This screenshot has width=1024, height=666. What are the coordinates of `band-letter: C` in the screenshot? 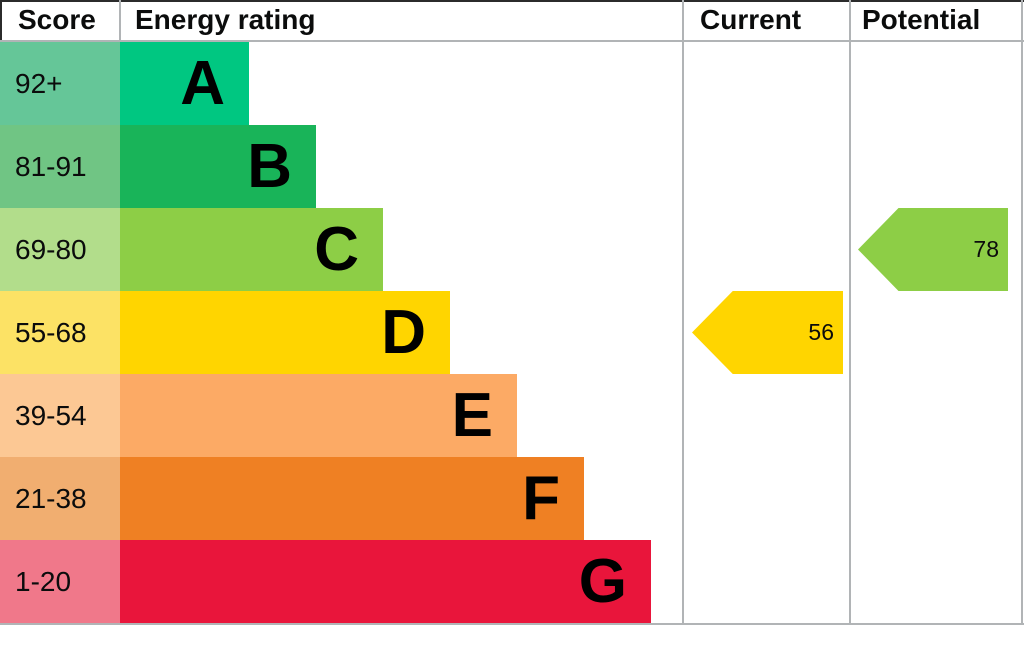 It's located at (336, 249).